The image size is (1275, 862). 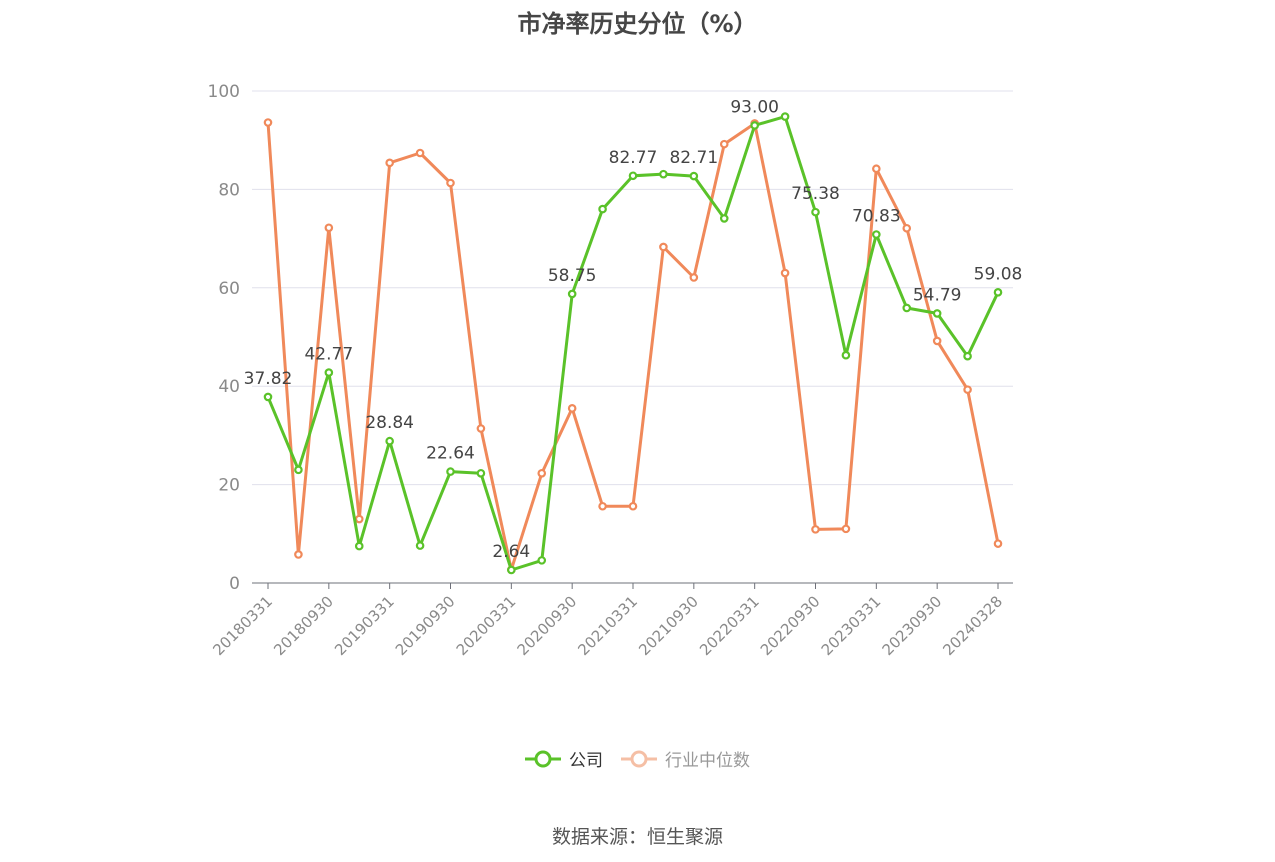 I want to click on x-tick-label: 20210930, so click(x=668, y=625).